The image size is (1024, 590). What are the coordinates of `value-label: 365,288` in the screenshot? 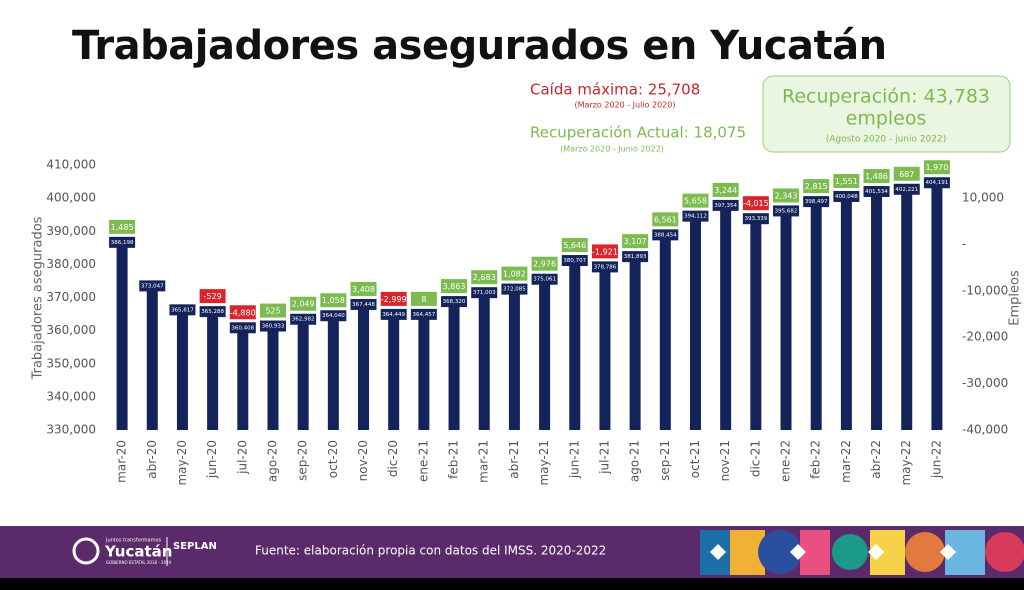 It's located at (212, 312).